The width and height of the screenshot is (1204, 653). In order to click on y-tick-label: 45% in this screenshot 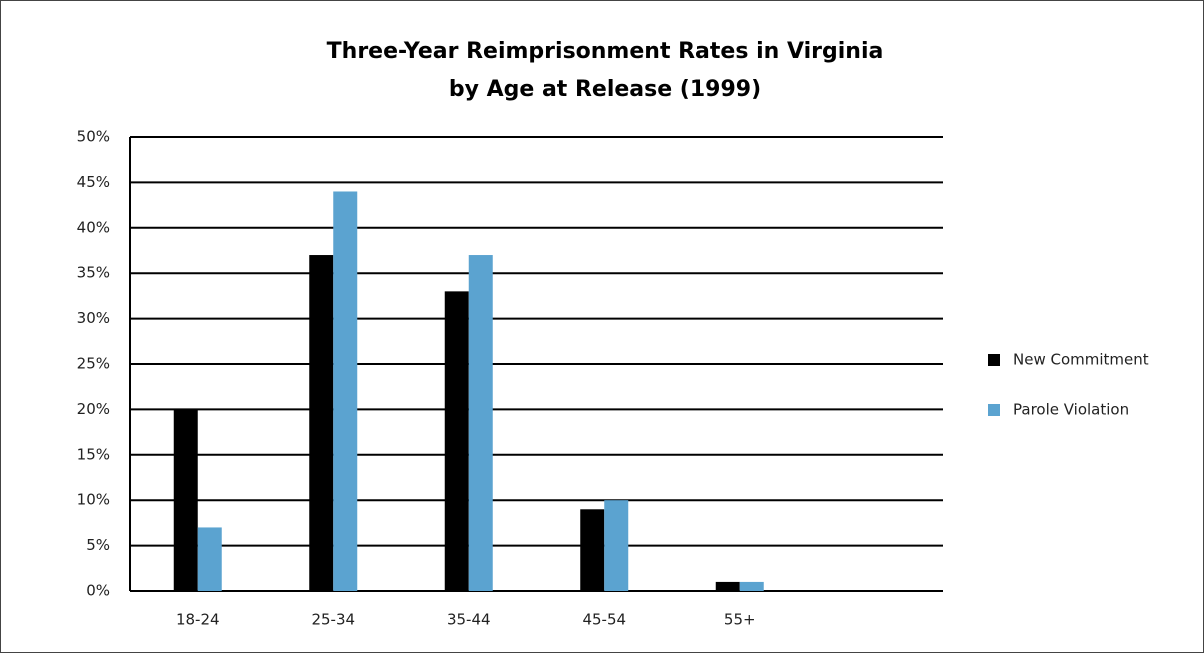, I will do `click(93, 182)`.